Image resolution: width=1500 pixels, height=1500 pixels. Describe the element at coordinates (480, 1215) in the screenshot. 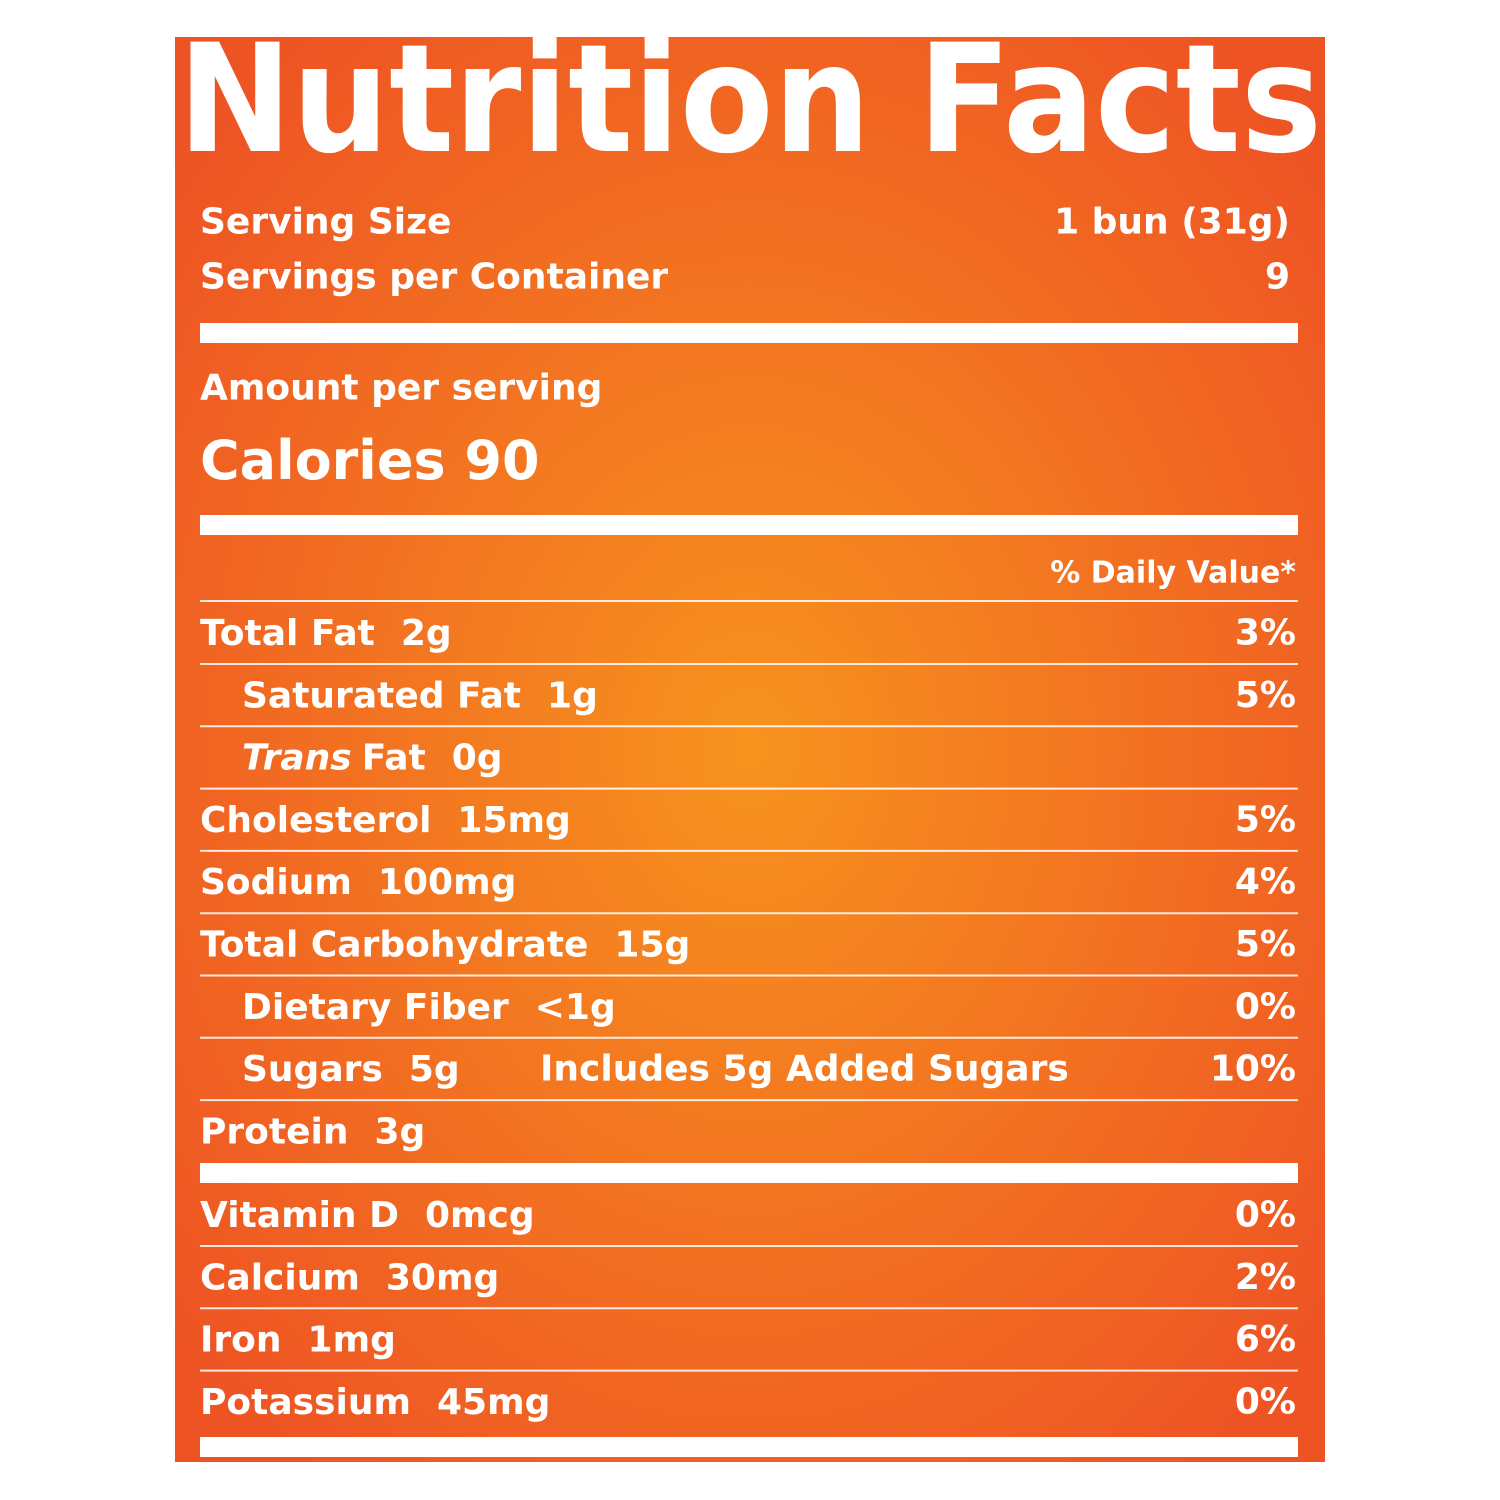

I see `nutrient-amount: 0mcg` at that location.